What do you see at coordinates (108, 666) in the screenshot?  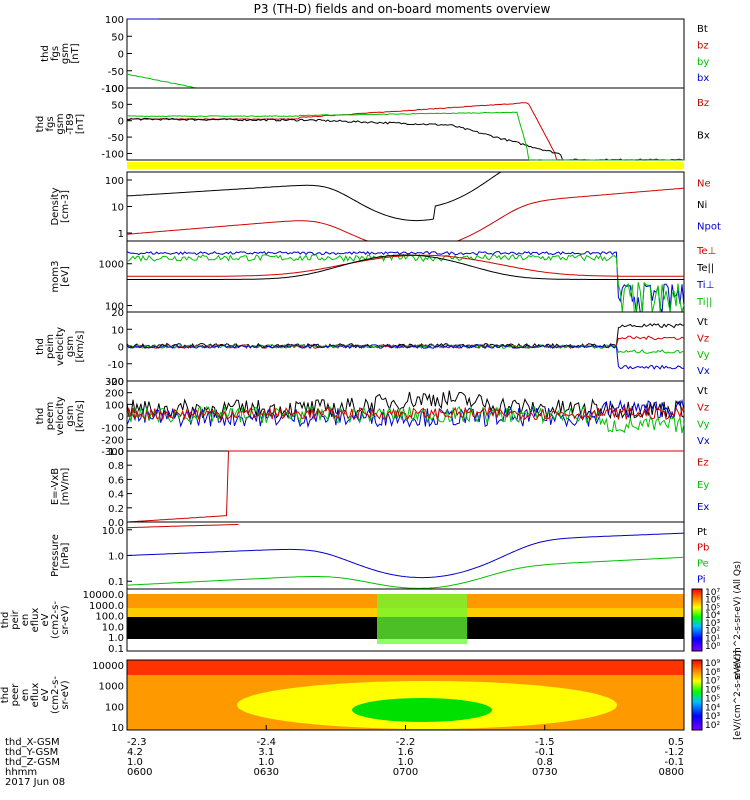 I see `spec-ytick: 10000` at bounding box center [108, 666].